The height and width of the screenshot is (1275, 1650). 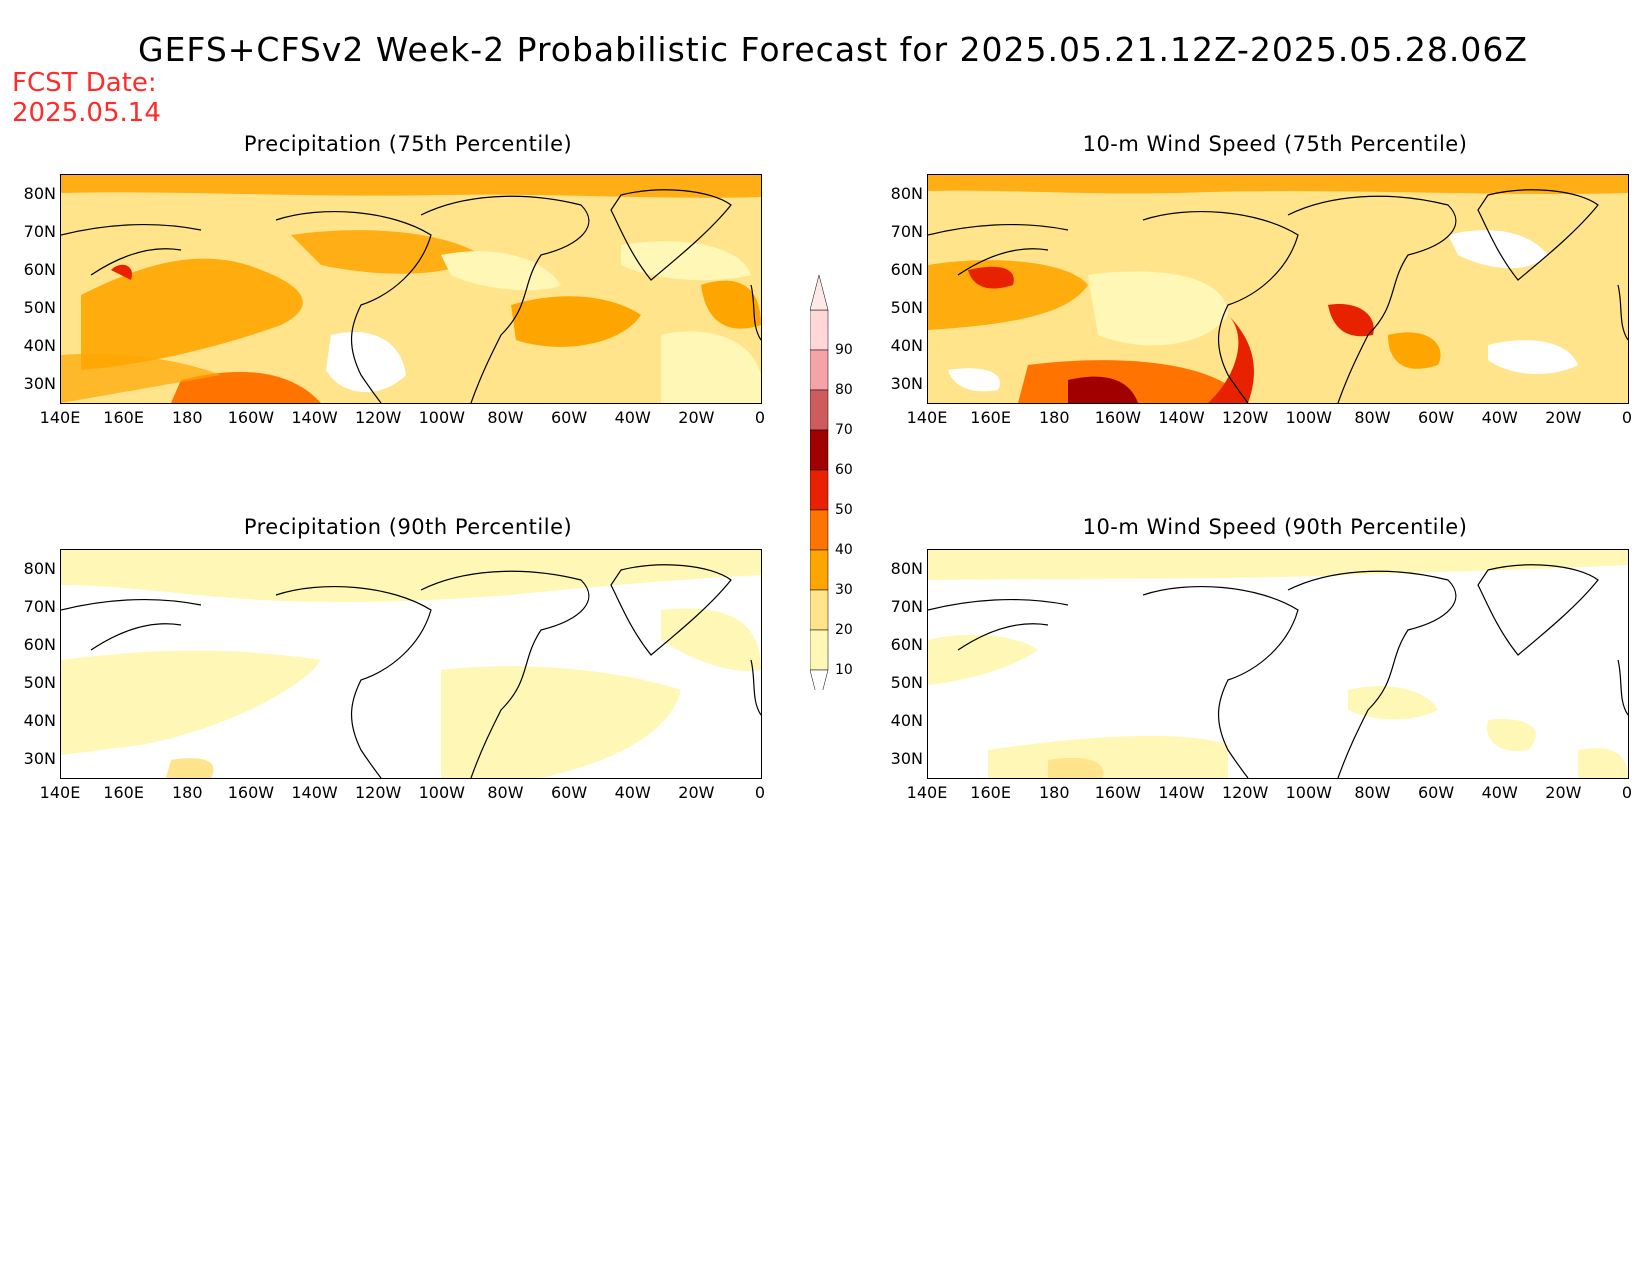 What do you see at coordinates (844, 390) in the screenshot?
I see `colorbar-level-label: 80` at bounding box center [844, 390].